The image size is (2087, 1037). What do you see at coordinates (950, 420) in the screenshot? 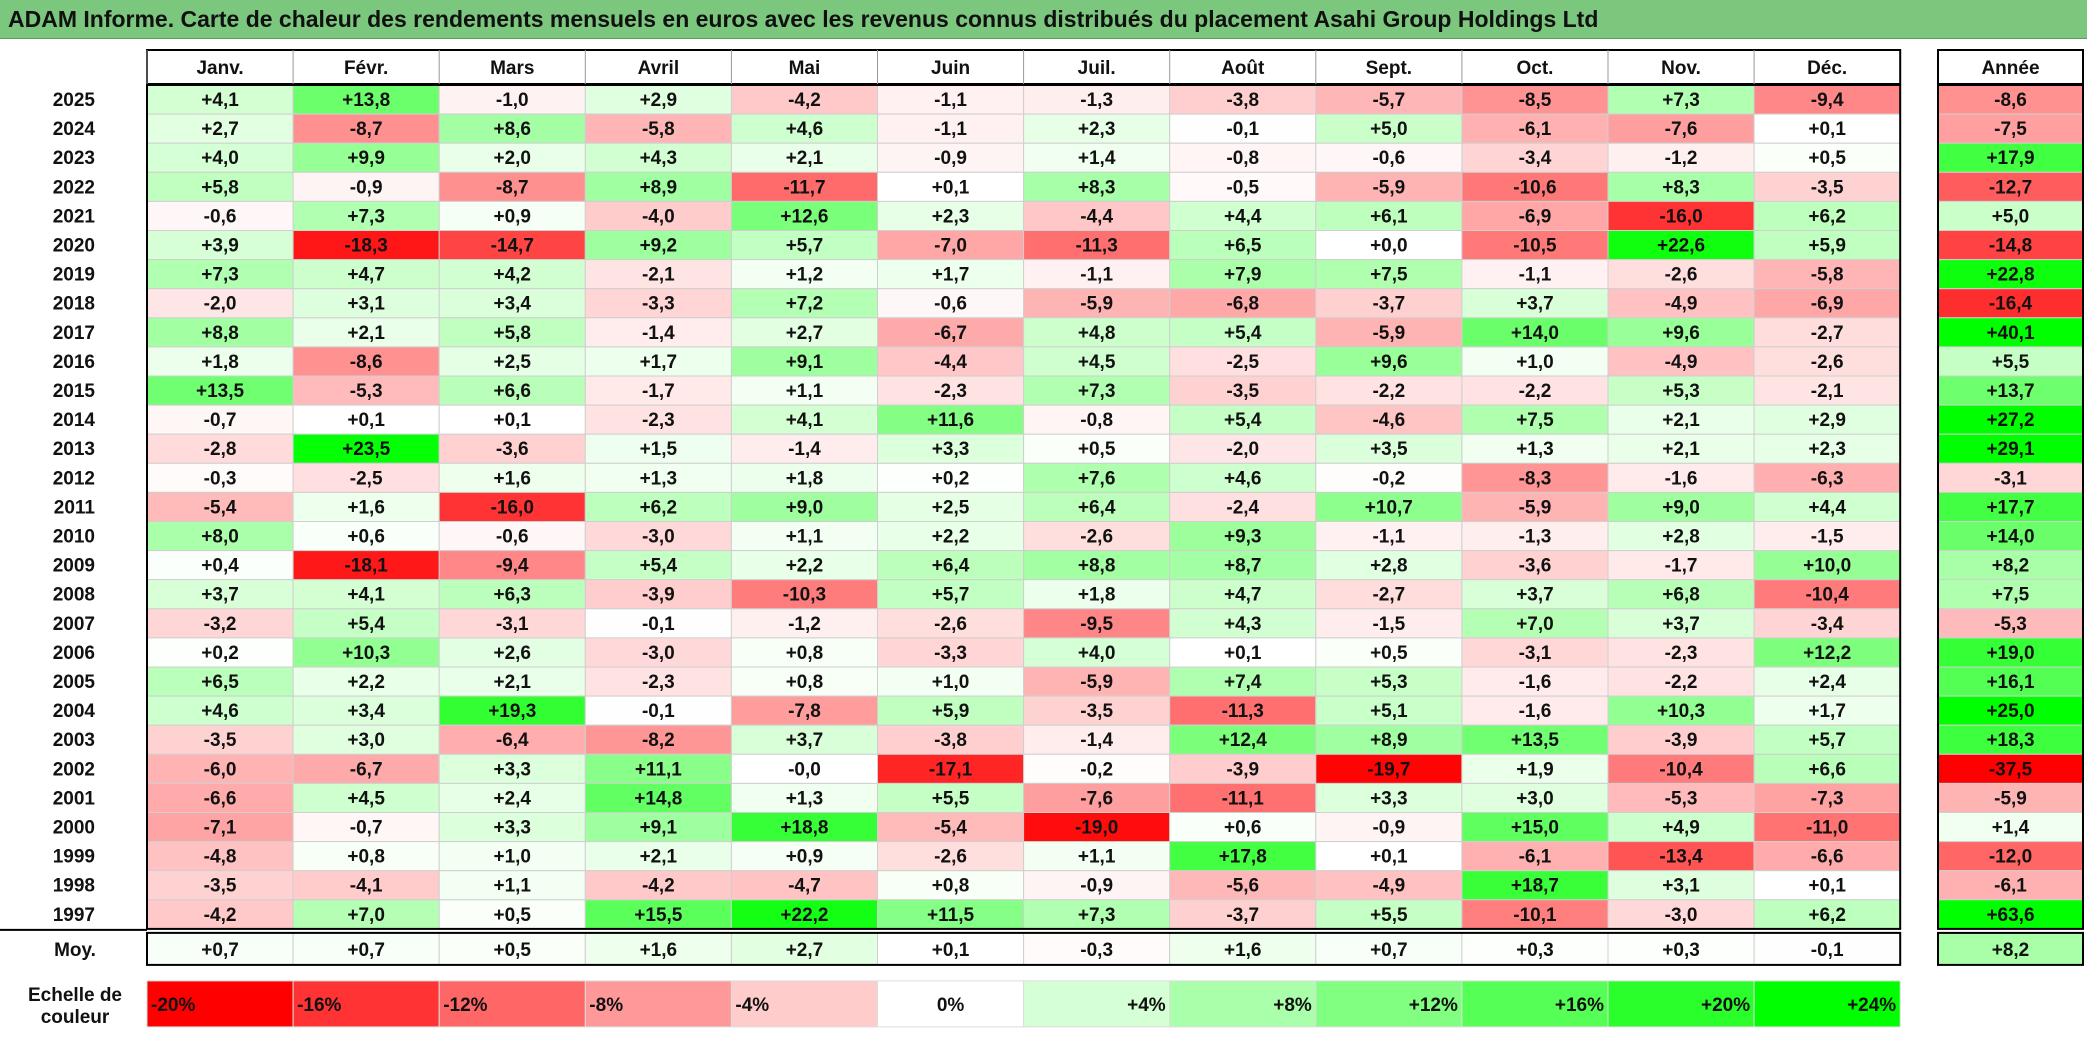
I see `cell-value: +11,6` at bounding box center [950, 420].